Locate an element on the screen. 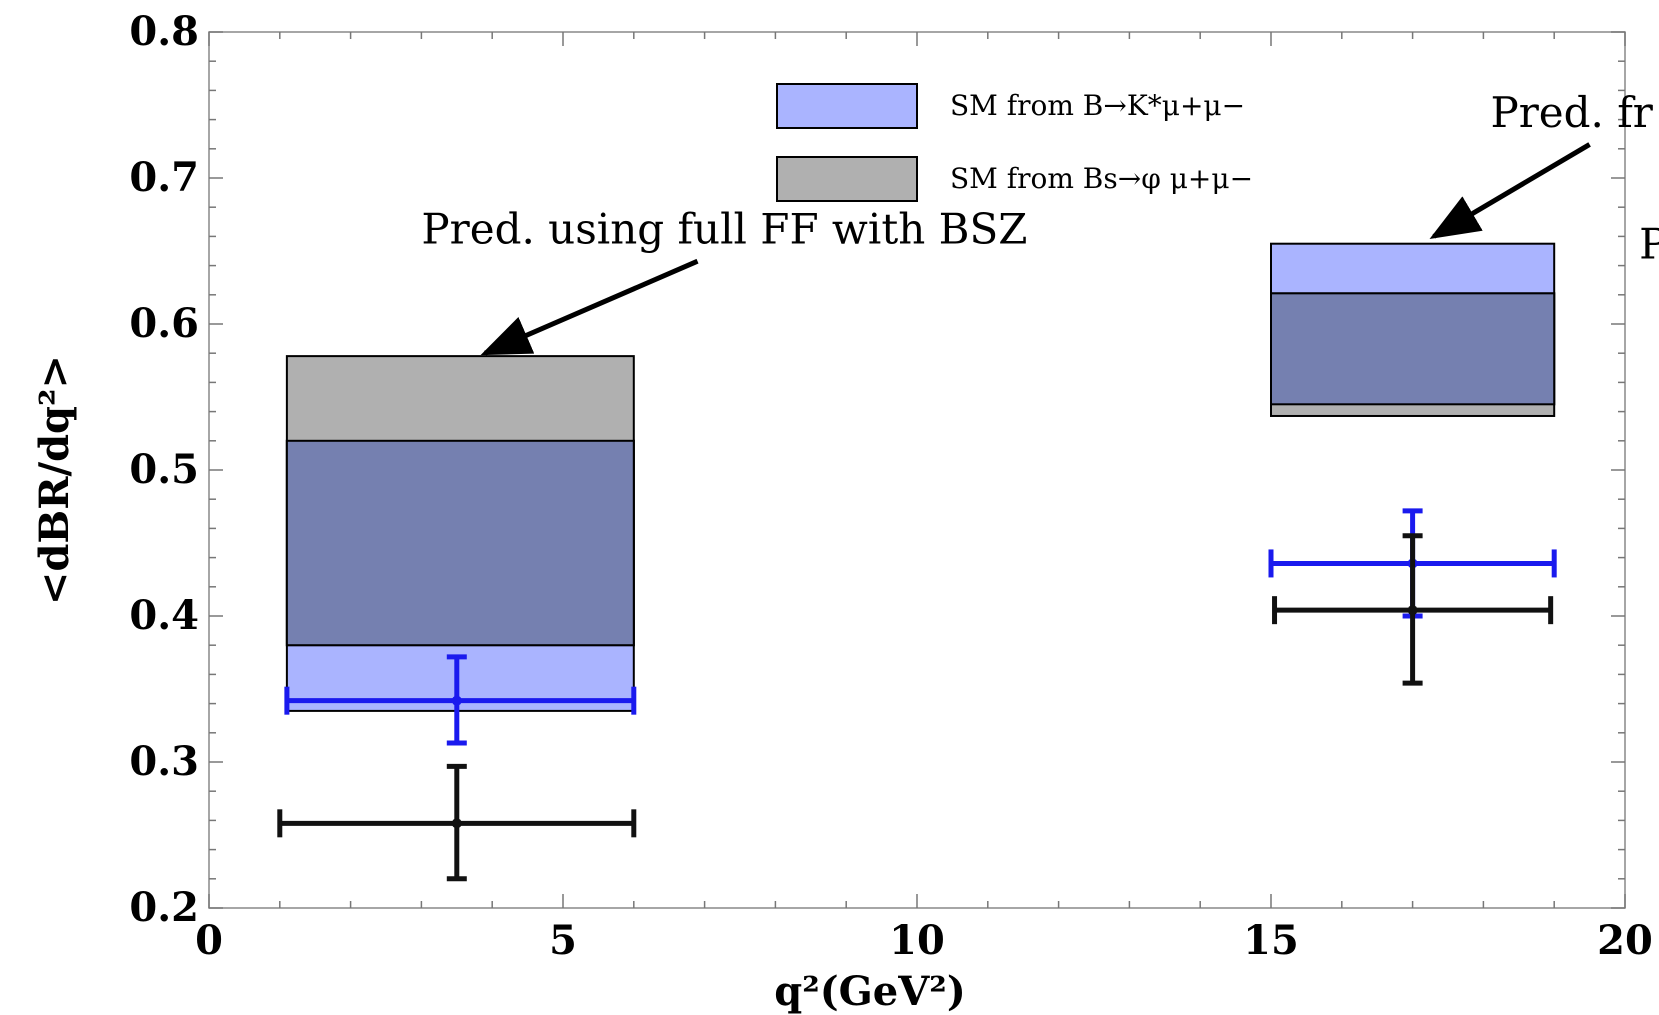  annotation-text-2: P is located at coordinates (1649, 243).